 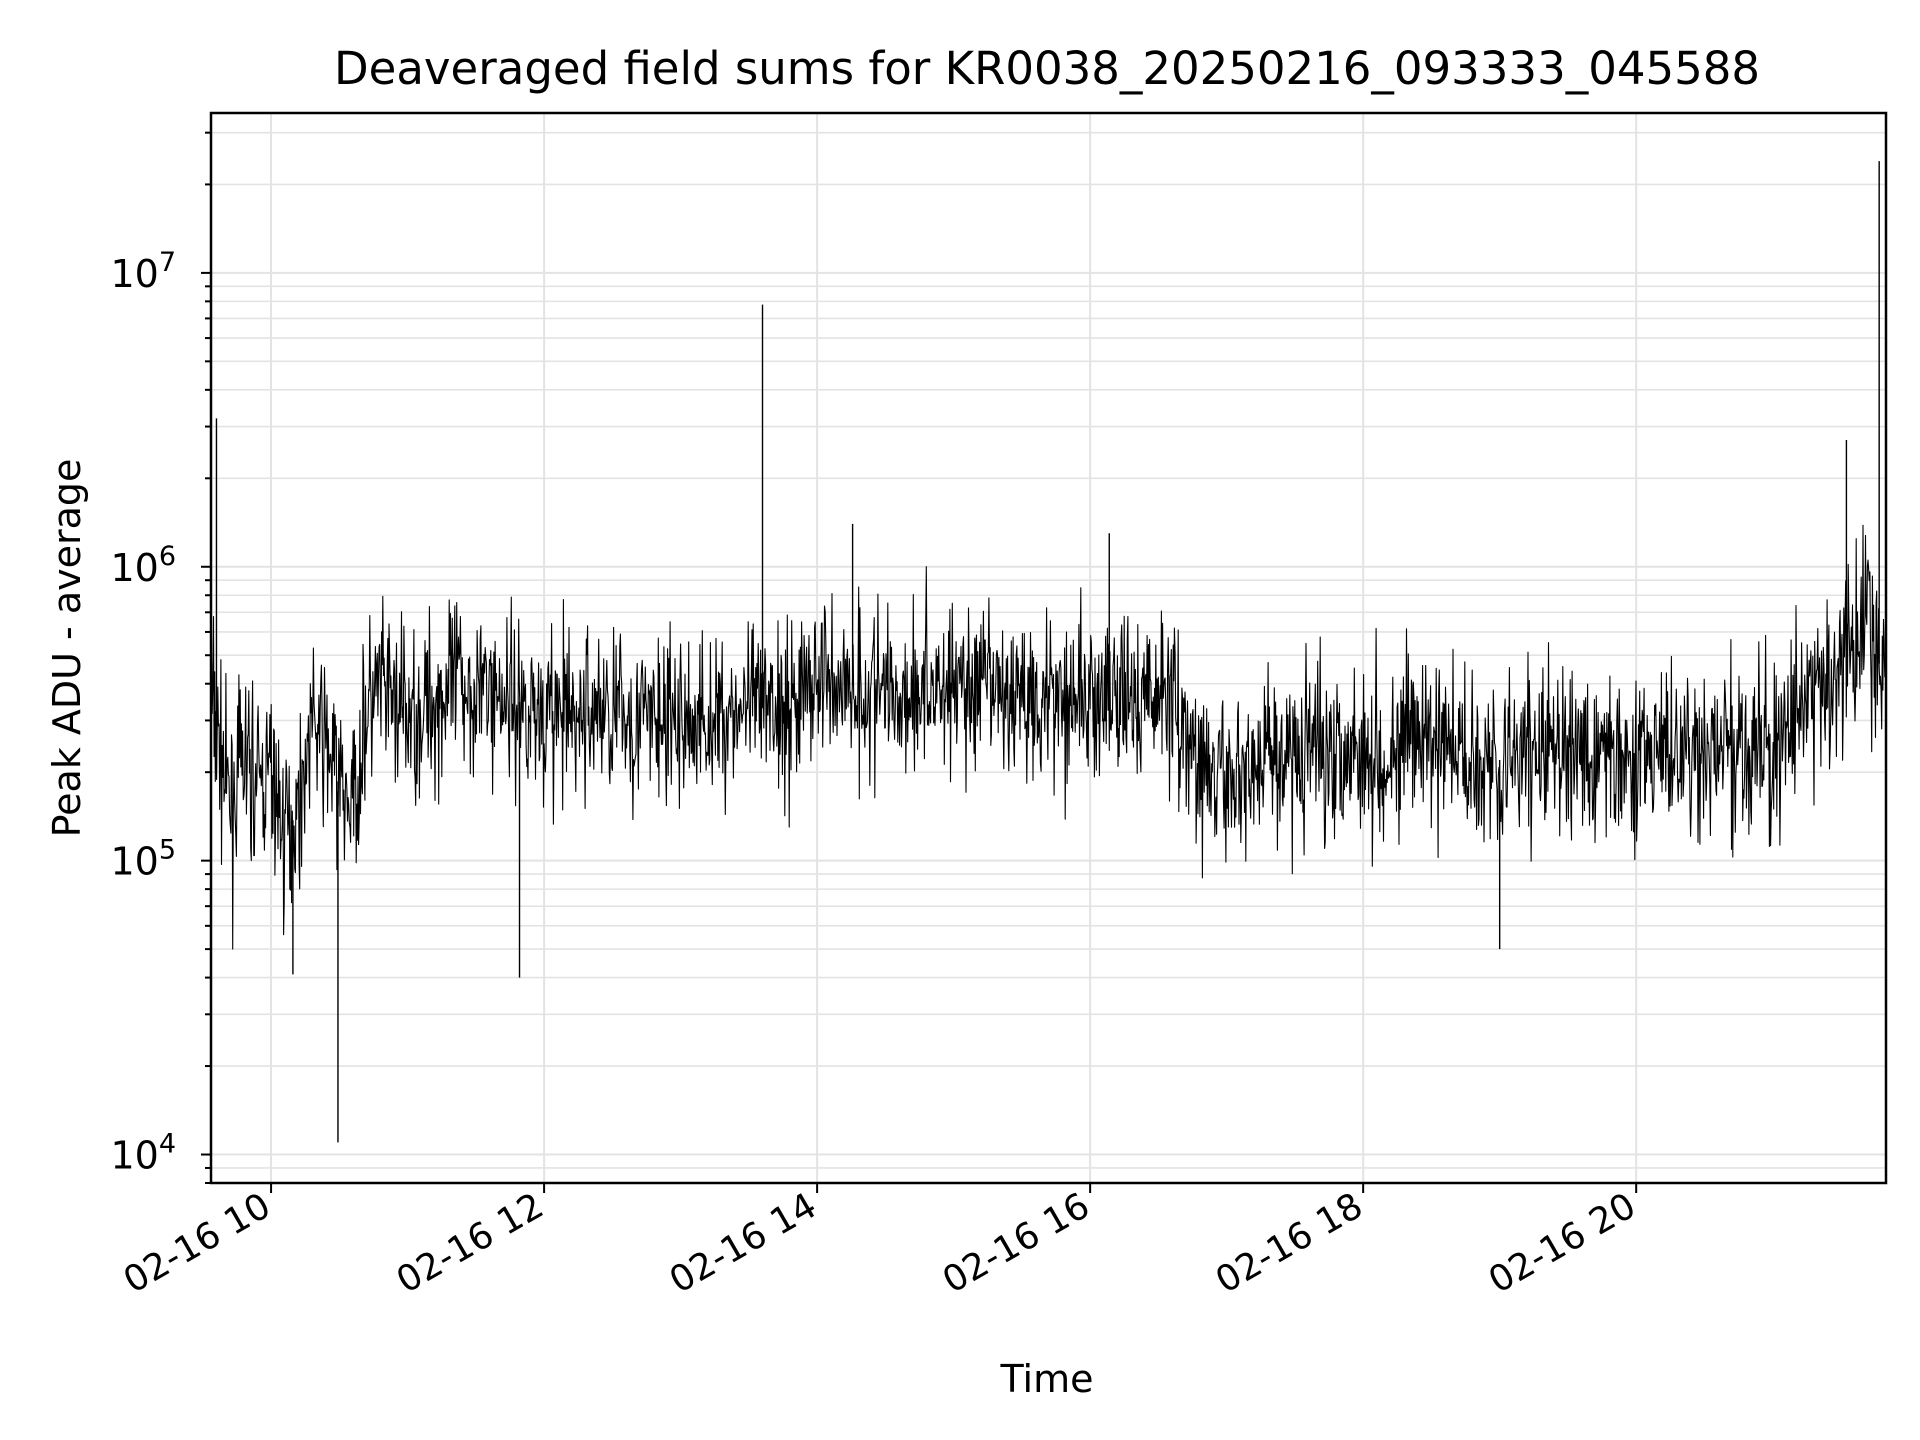 I want to click on y-tick-label: 105, so click(x=143, y=859).